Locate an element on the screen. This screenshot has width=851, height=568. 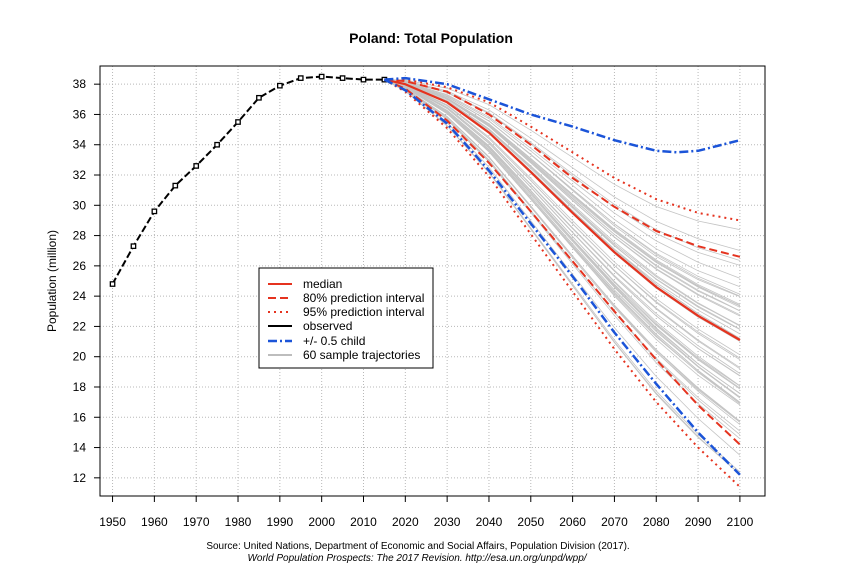
x-tick-label: 2080 is located at coordinates (656, 522).